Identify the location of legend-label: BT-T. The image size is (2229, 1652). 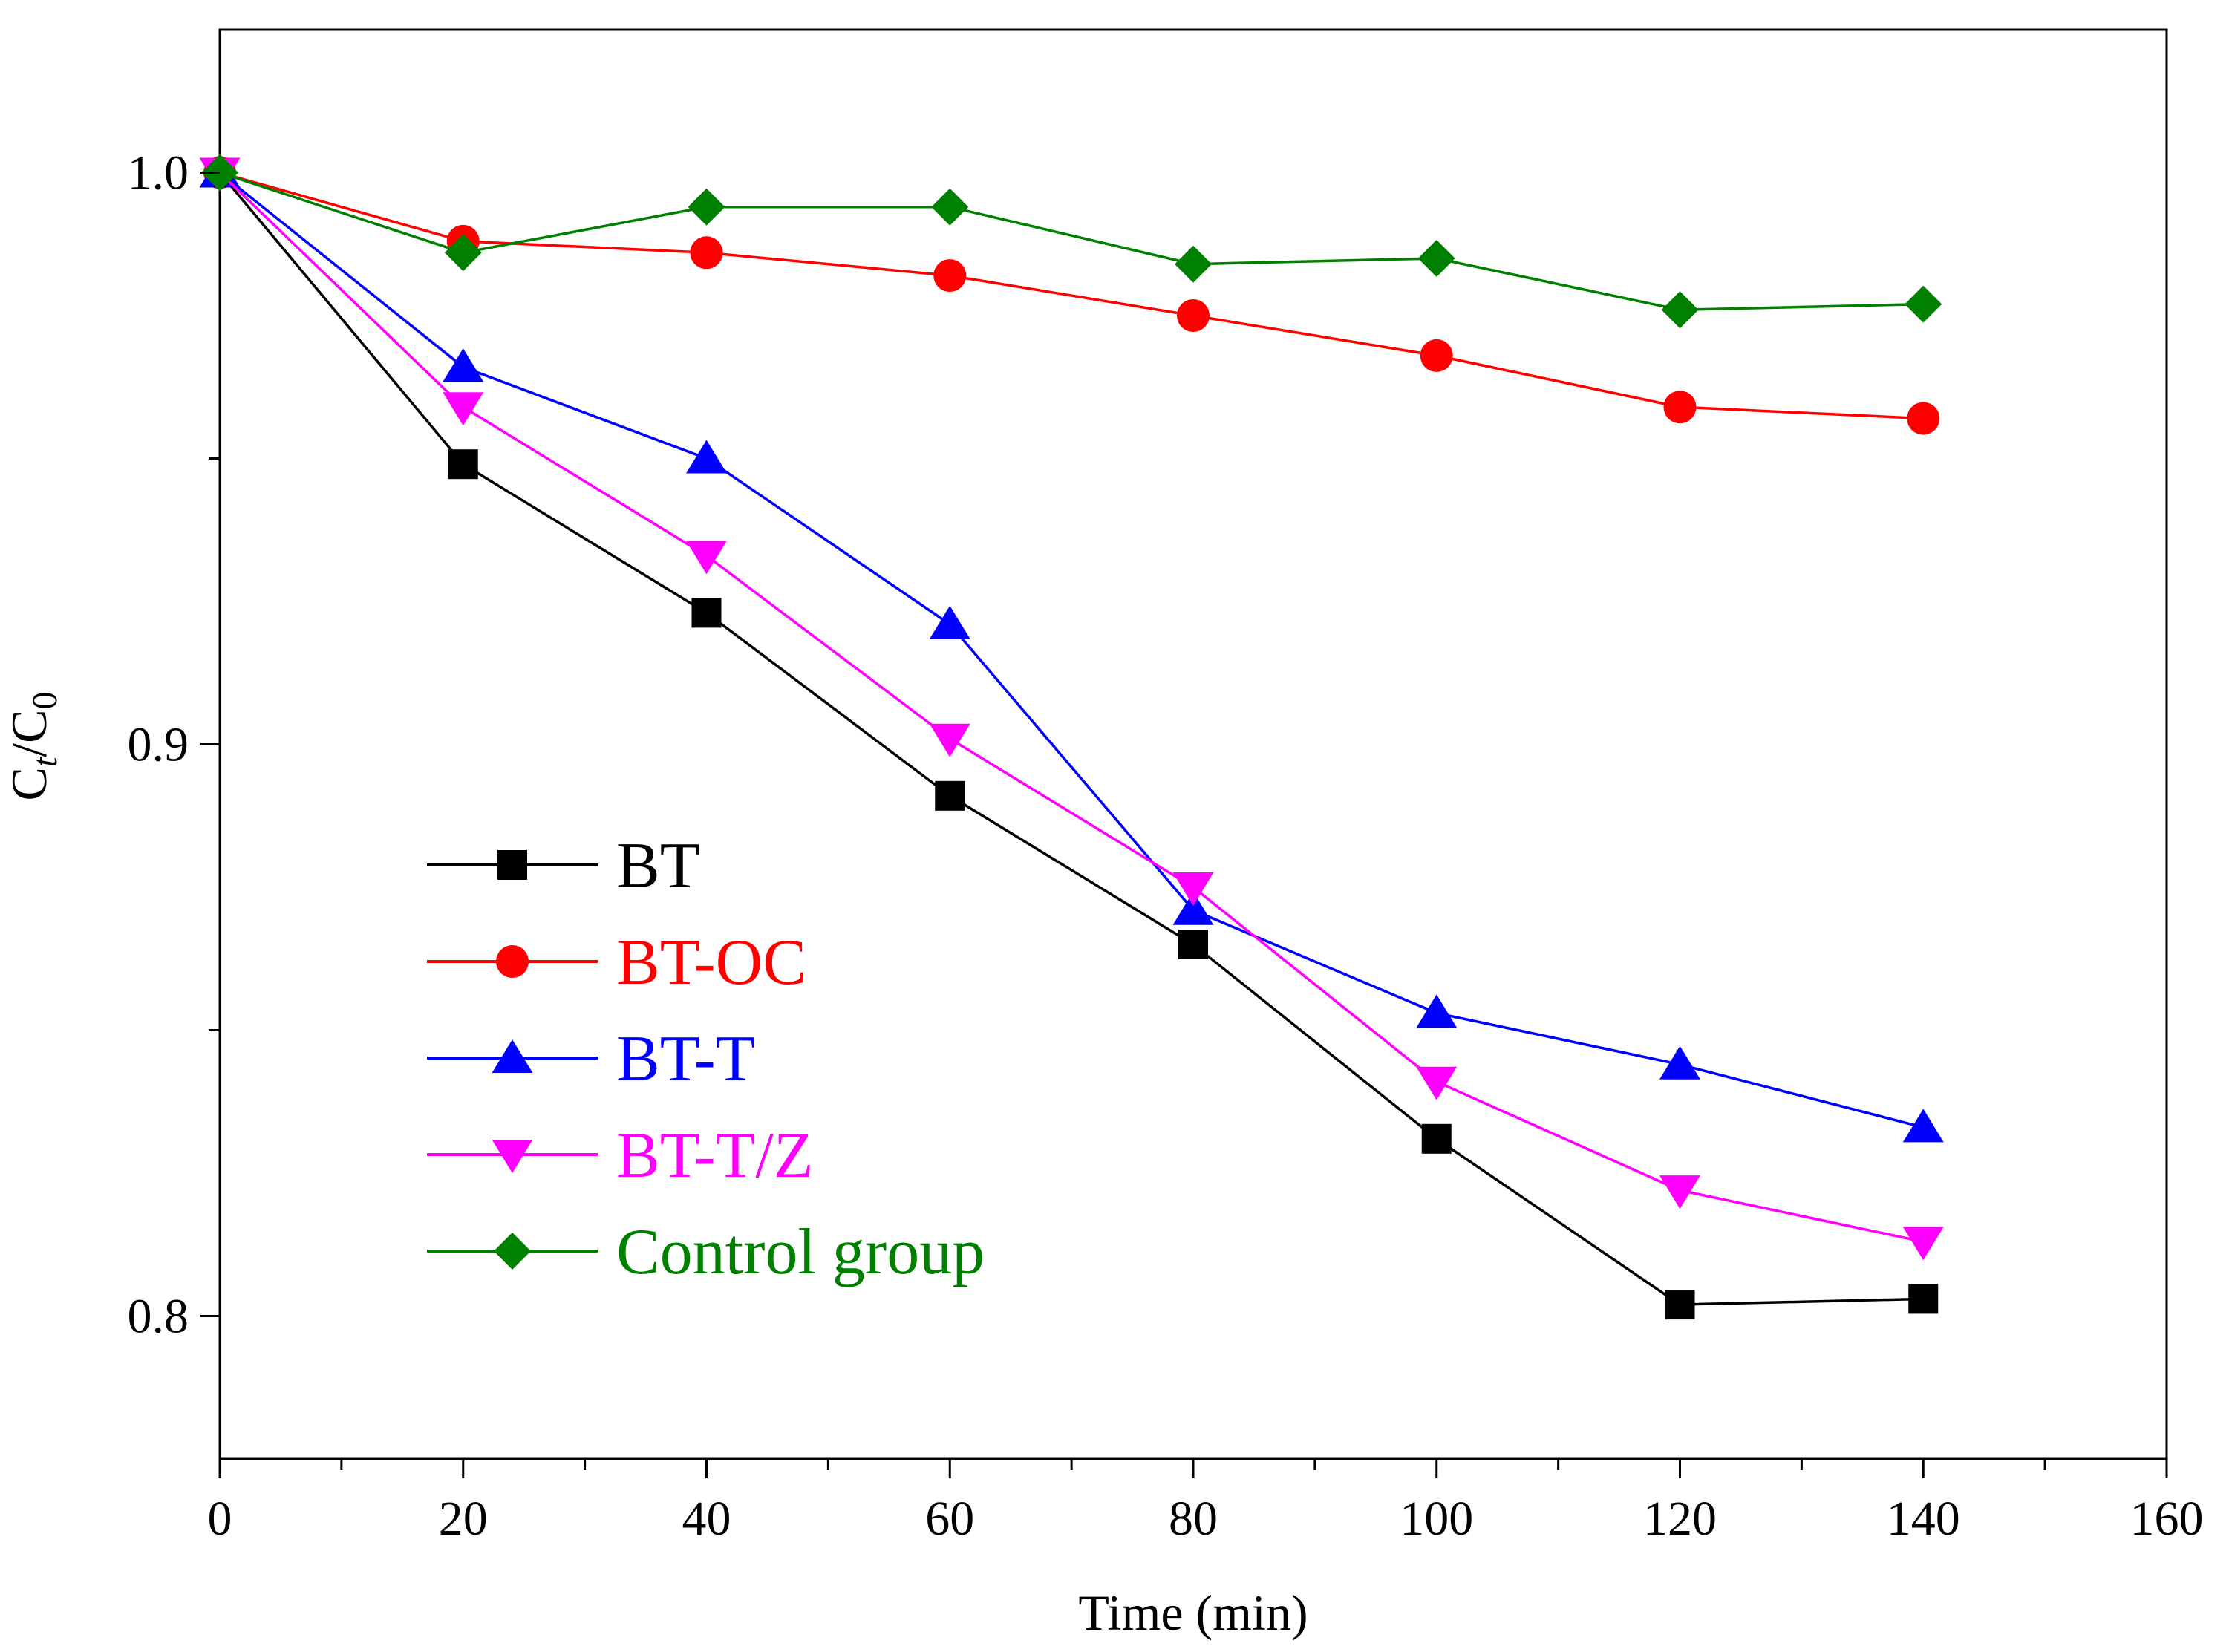
(685, 1059).